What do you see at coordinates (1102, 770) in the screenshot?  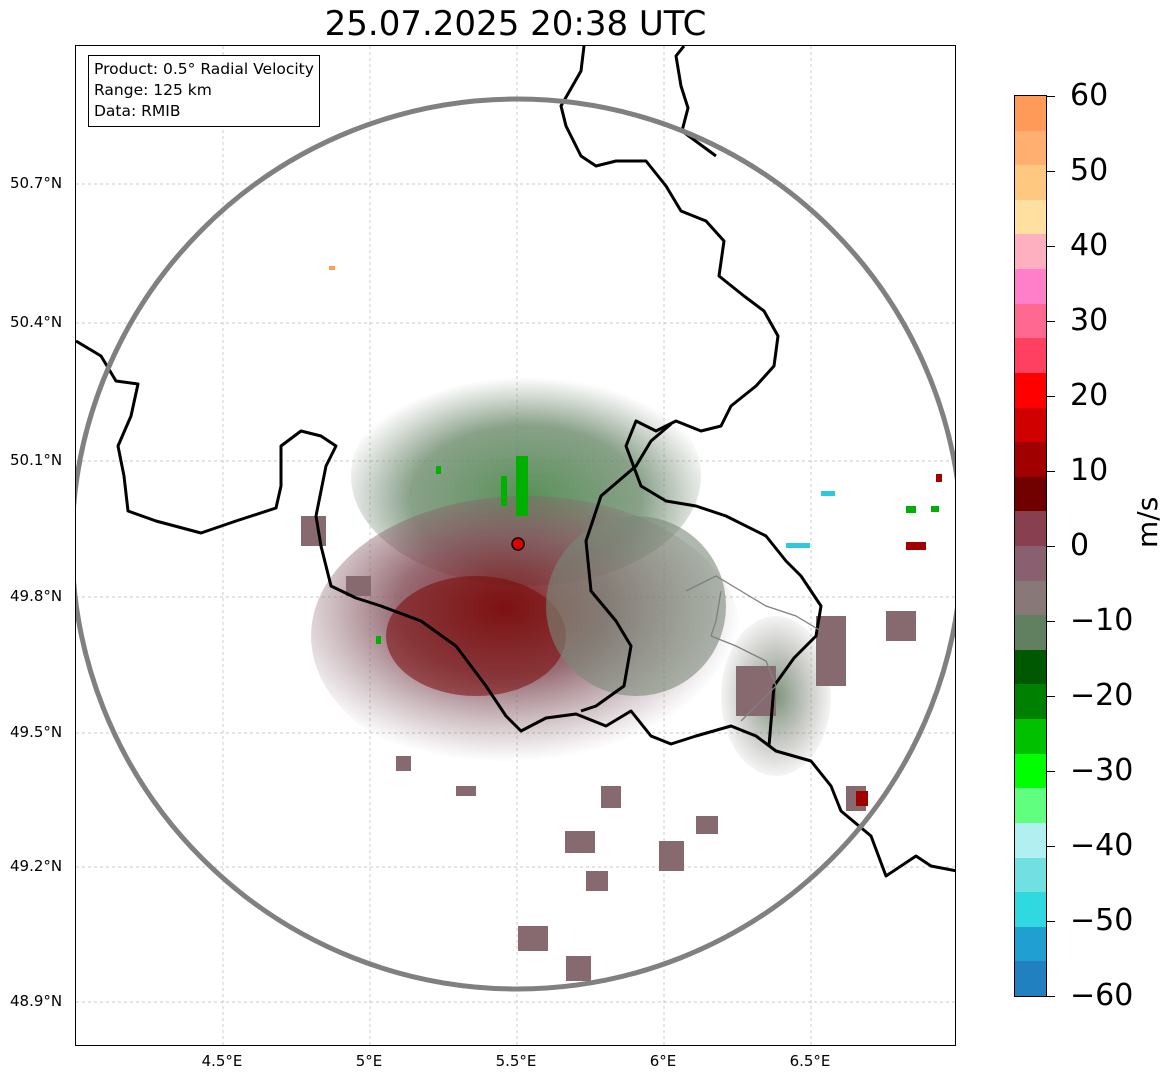 I see `colorbar-tick-label: −30` at bounding box center [1102, 770].